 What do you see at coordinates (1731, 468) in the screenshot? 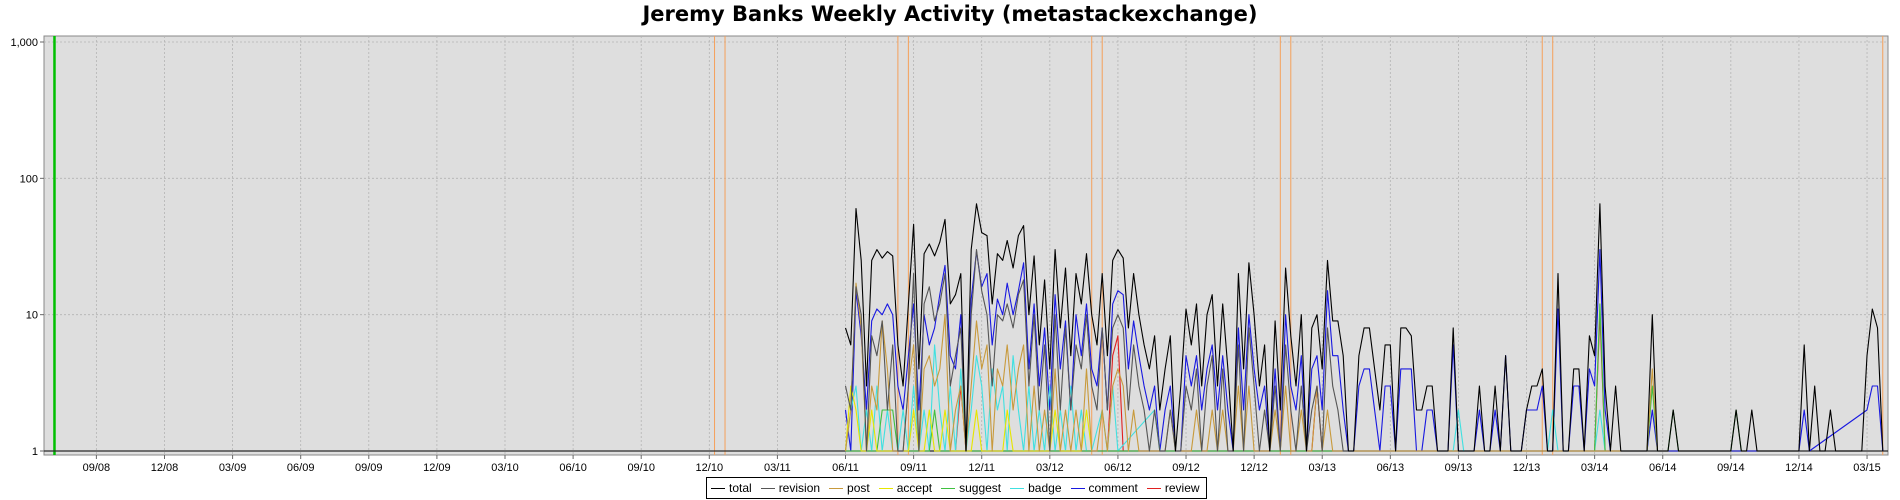
I see `x-tick-label: 09/14` at bounding box center [1731, 468].